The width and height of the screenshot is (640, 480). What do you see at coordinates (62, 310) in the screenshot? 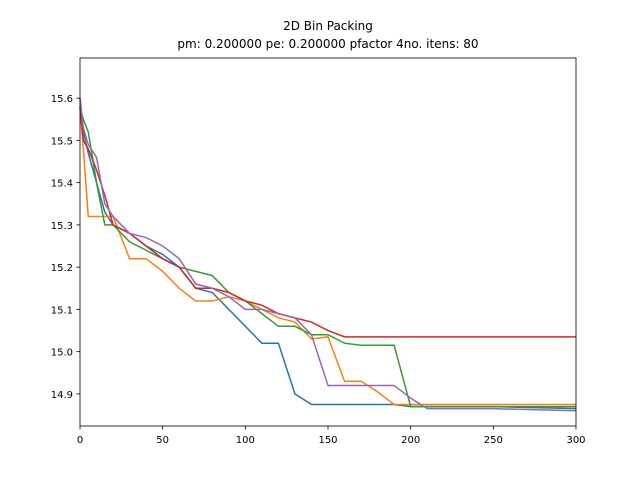
I see `y-tick-label: 15.1` at bounding box center [62, 310].